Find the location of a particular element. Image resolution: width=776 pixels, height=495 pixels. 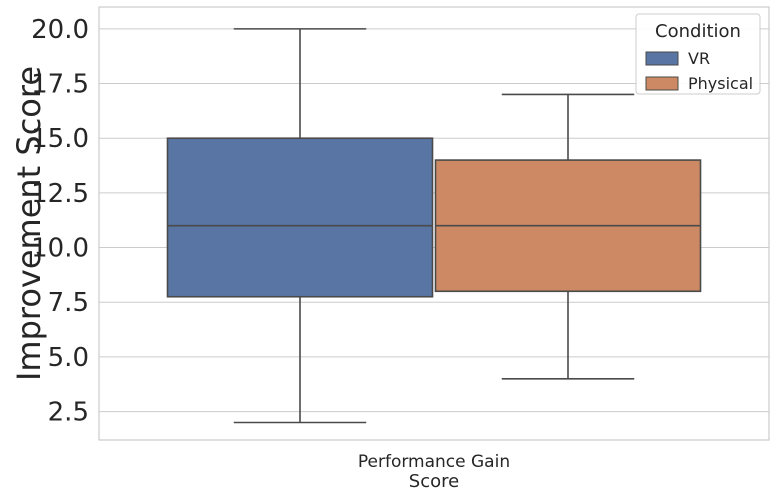

legend-label: VR is located at coordinates (699, 58).